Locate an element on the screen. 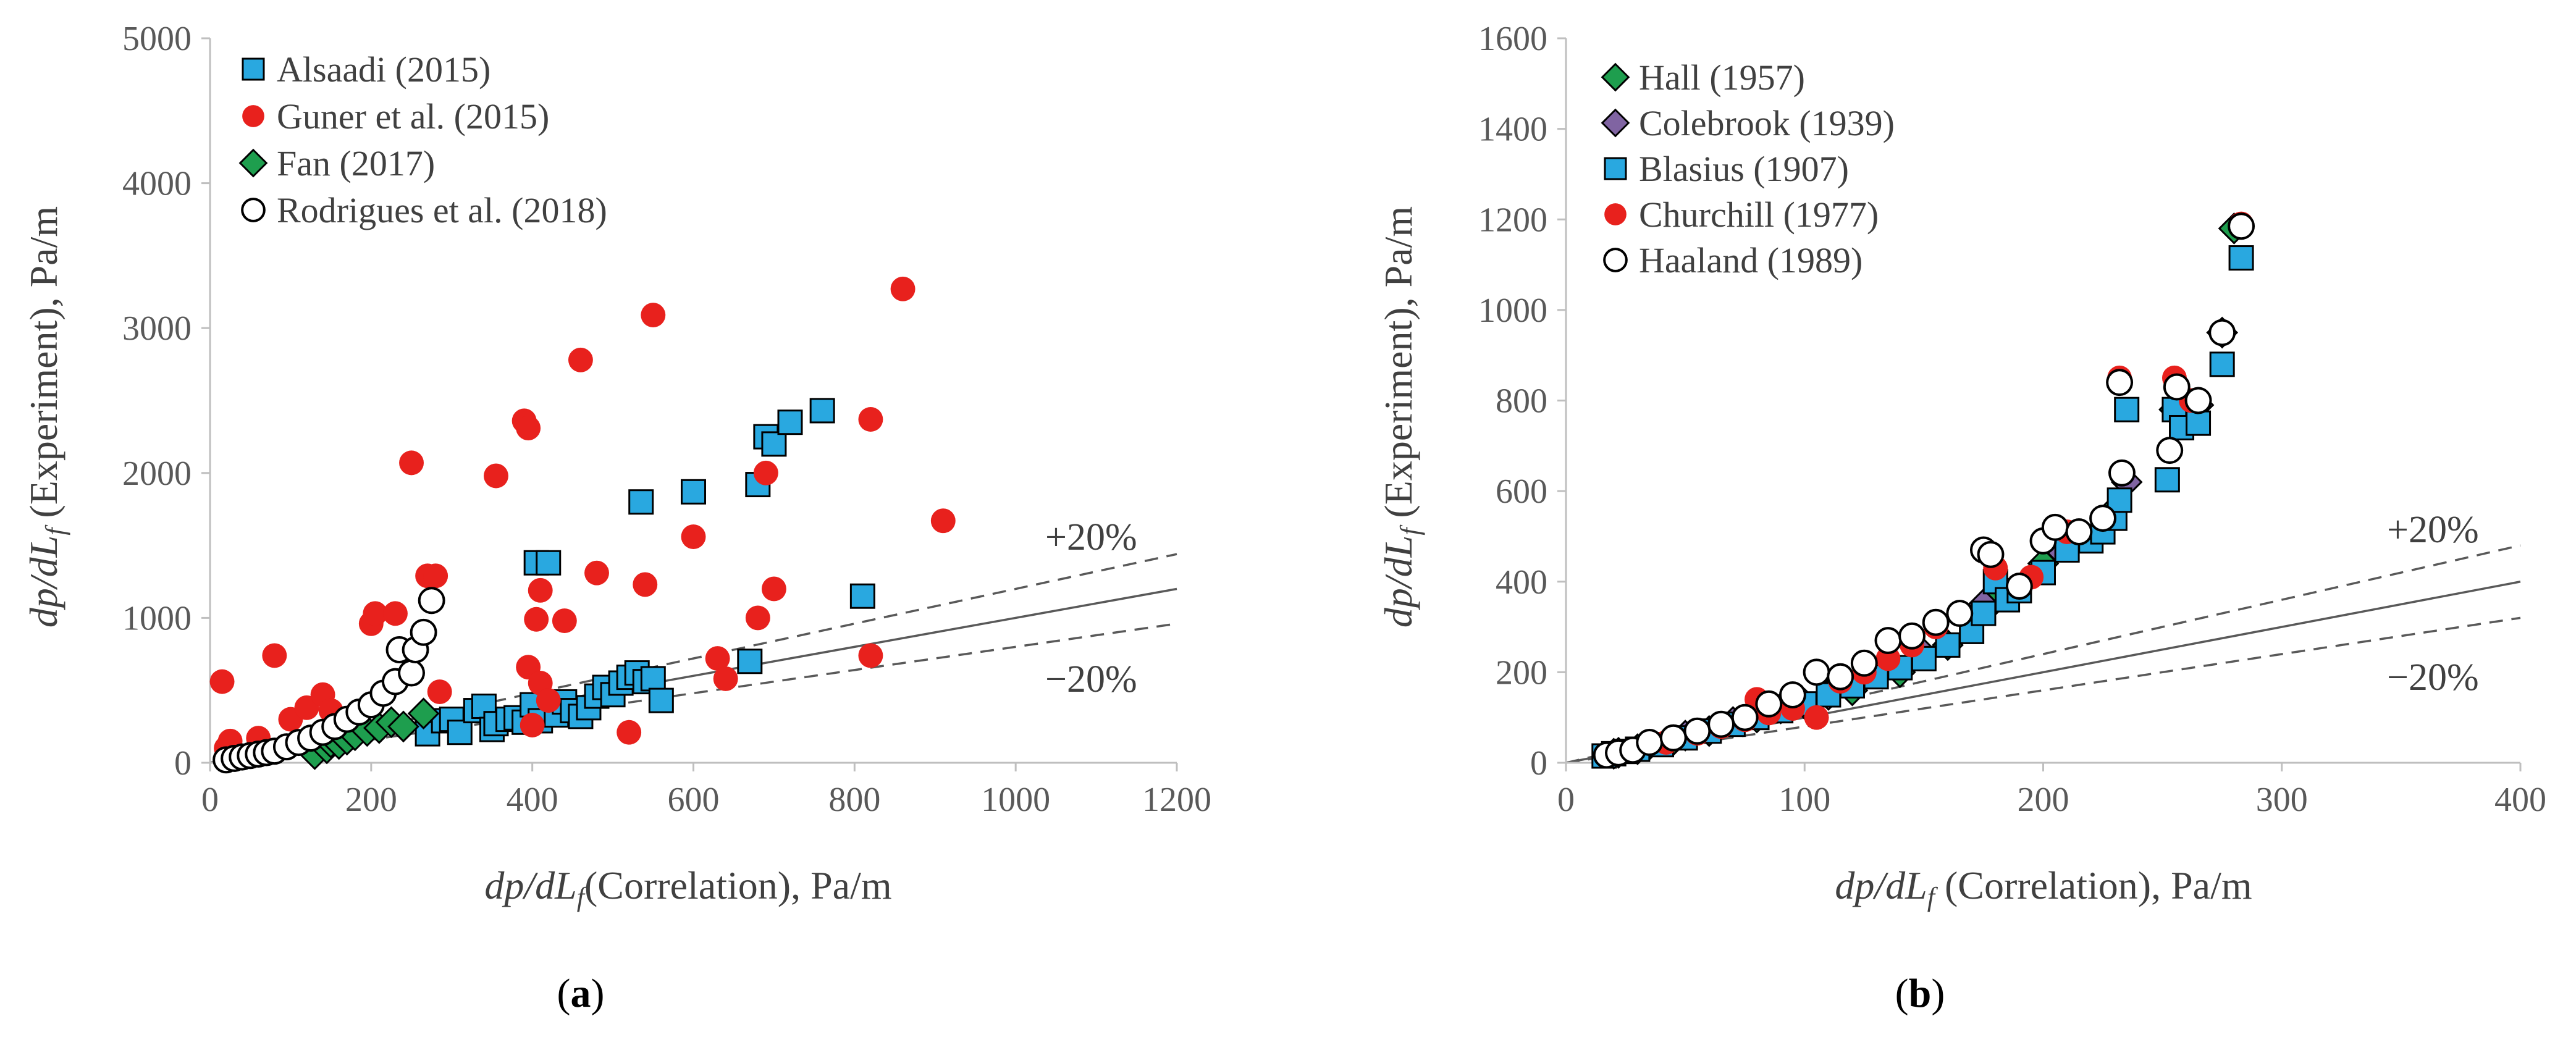 Image resolution: width=2576 pixels, height=1037 pixels. panel-label-b: (b) is located at coordinates (1920, 993).